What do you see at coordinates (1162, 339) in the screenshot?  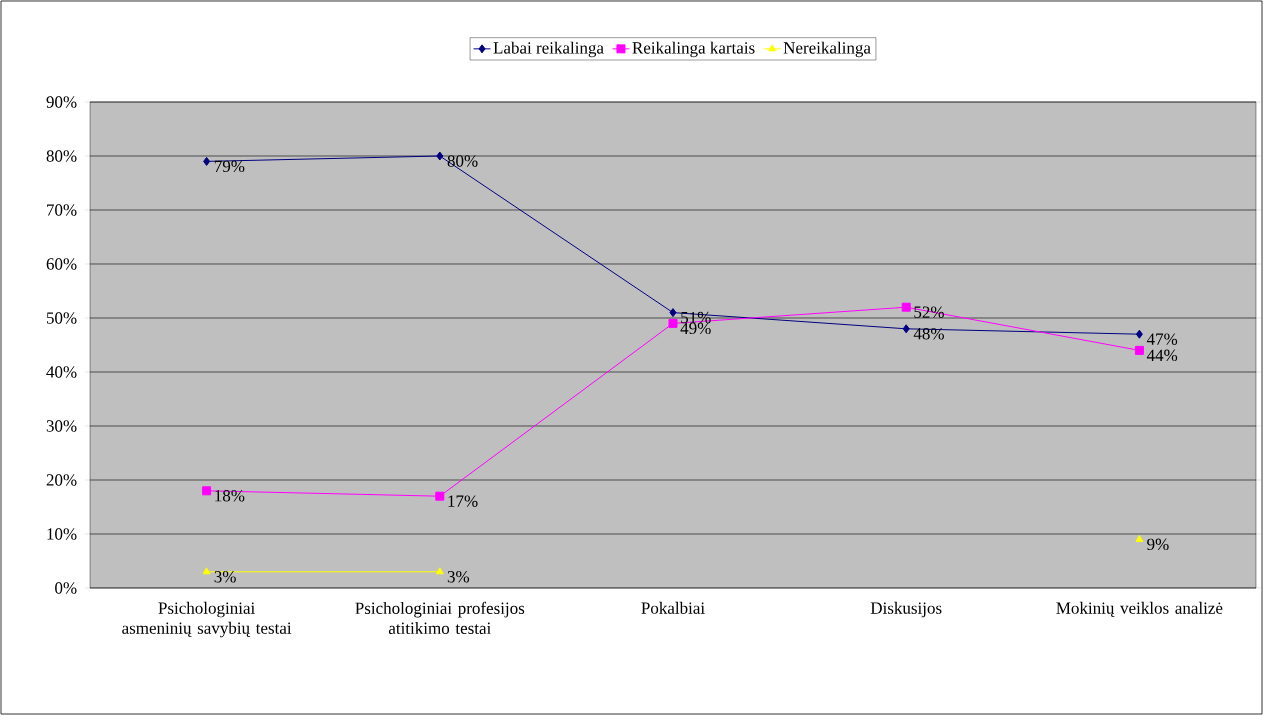 I see `data-label: 47%` at bounding box center [1162, 339].